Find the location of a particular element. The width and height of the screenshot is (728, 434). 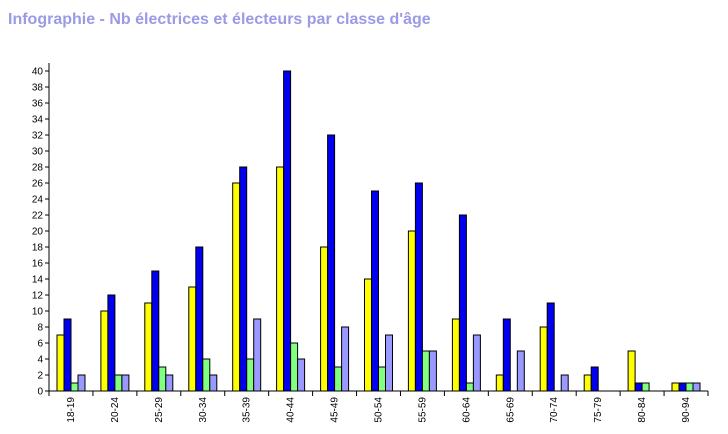

y-tick-label-16: 16 is located at coordinates (38, 264).